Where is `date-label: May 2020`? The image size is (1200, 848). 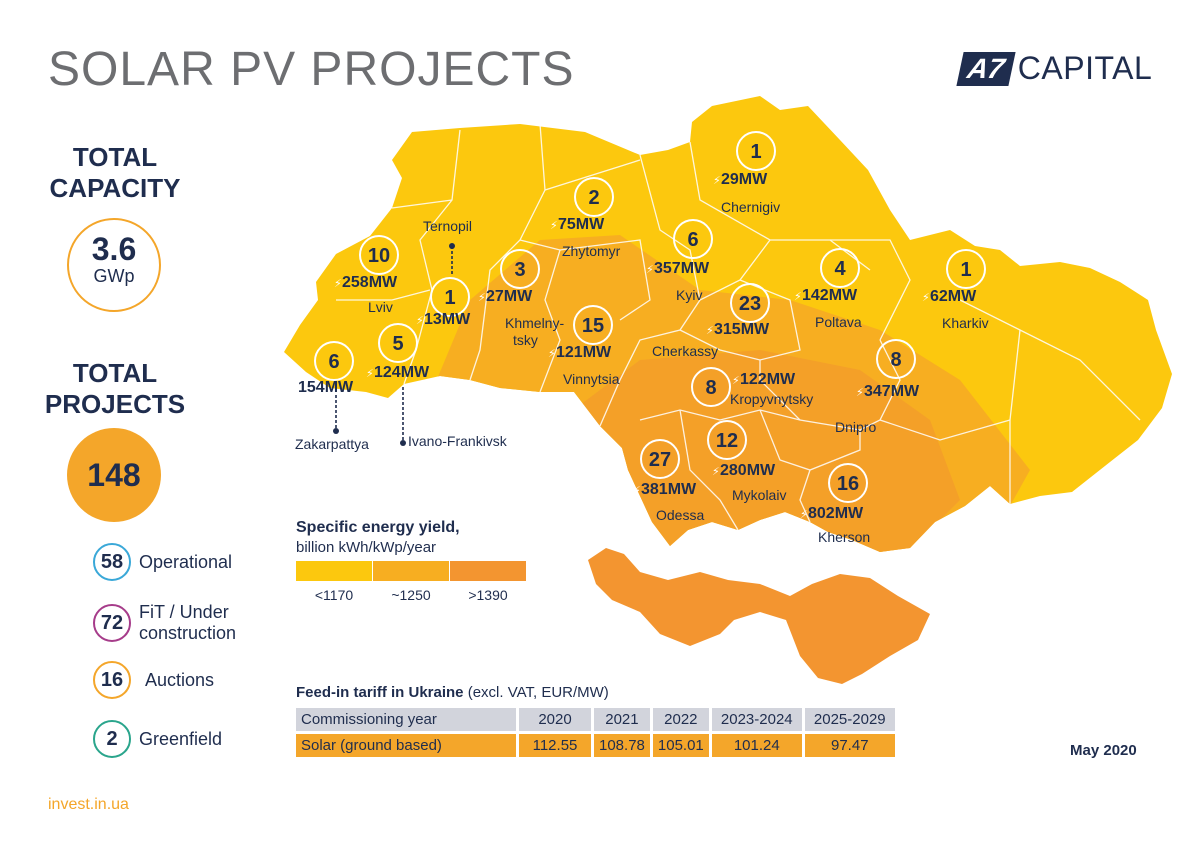
date-label: May 2020 is located at coordinates (1103, 750).